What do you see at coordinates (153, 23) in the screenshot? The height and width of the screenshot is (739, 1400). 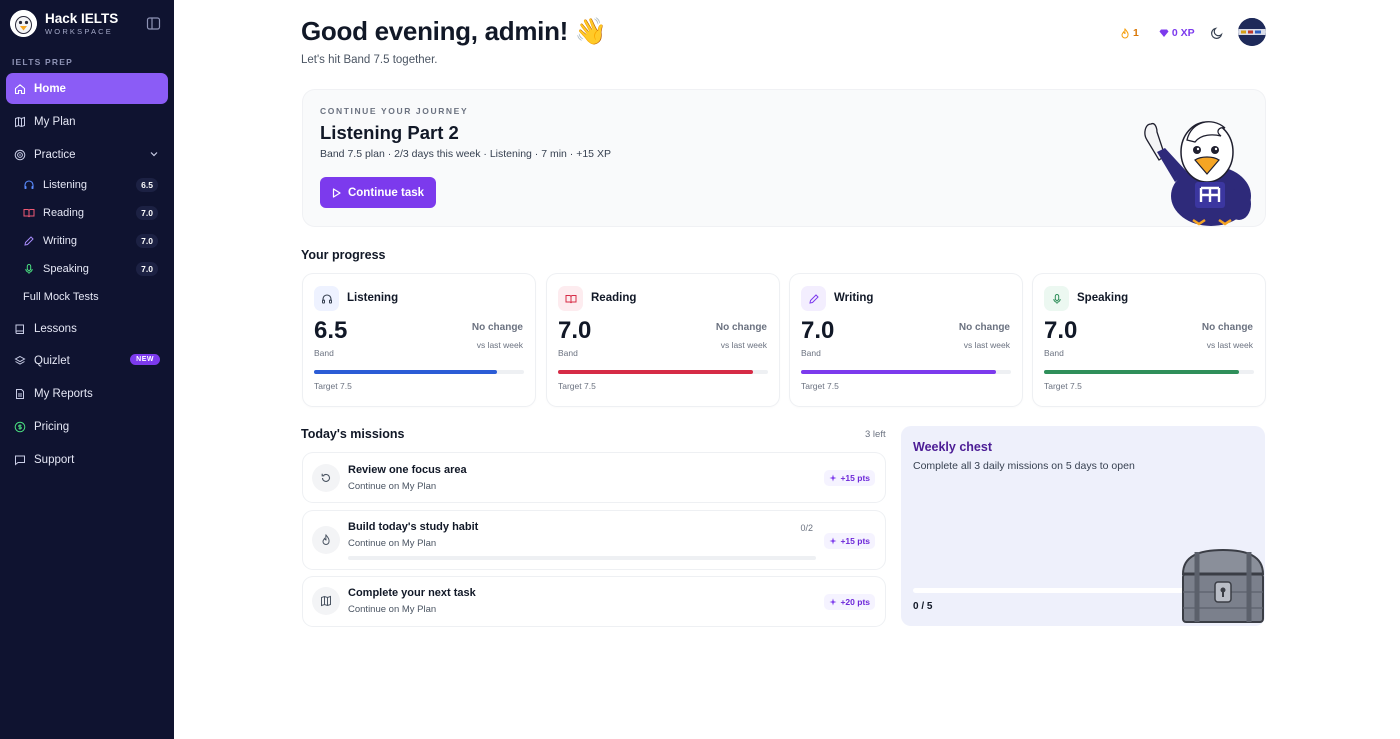 I see `sidebar-collapse-icon` at bounding box center [153, 23].